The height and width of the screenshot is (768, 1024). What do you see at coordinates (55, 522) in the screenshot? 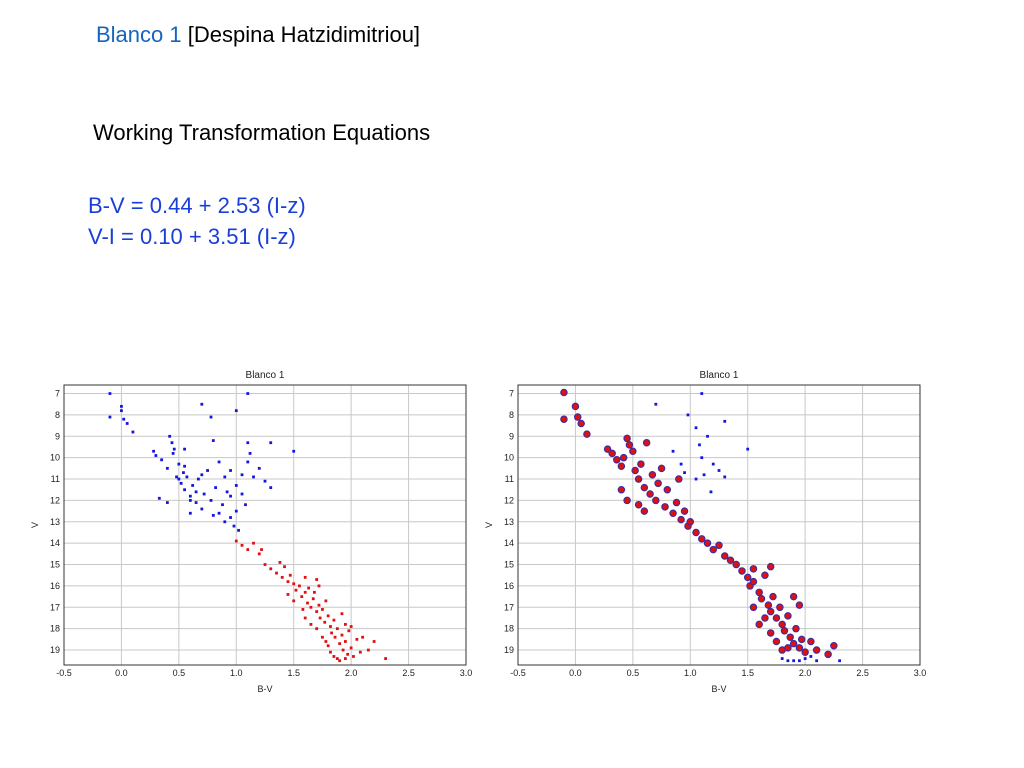
I see `y-tick-label: 13` at bounding box center [55, 522].